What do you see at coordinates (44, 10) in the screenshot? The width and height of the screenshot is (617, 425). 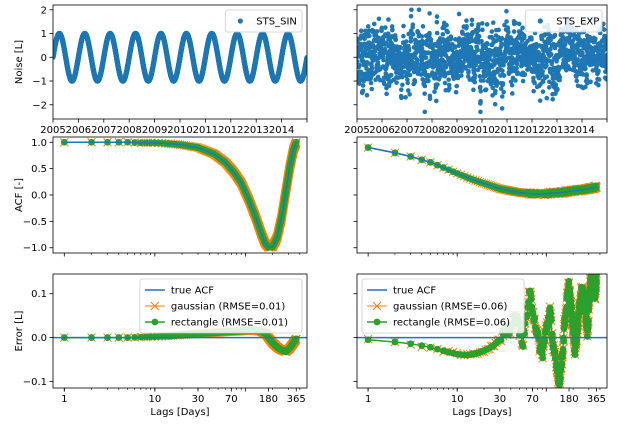 I see `y-tick-label: 2` at bounding box center [44, 10].